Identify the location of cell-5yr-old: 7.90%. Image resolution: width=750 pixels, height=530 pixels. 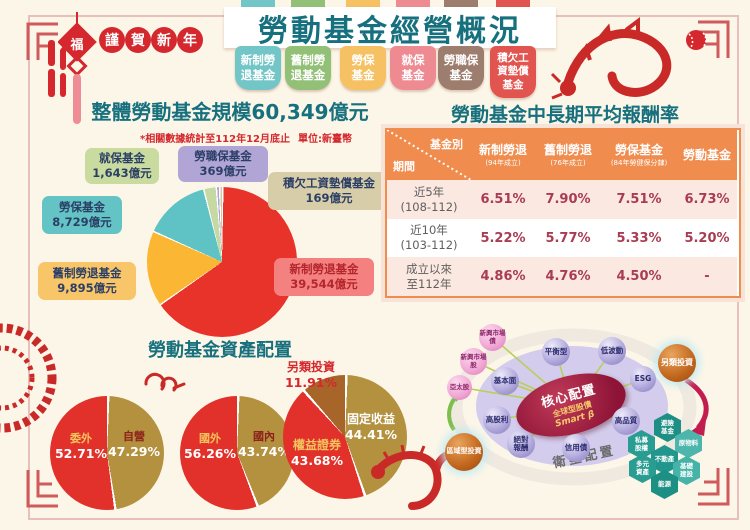
(568, 199).